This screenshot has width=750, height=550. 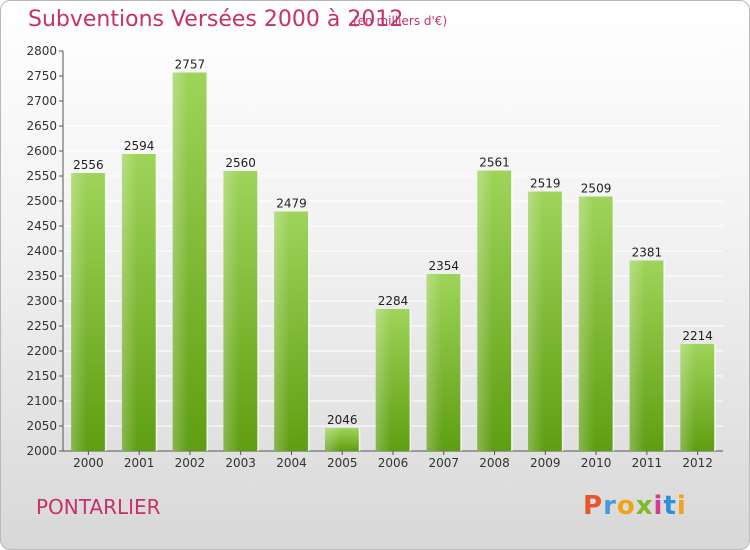 What do you see at coordinates (647, 463) in the screenshot?
I see `x-tick-label: 2011` at bounding box center [647, 463].